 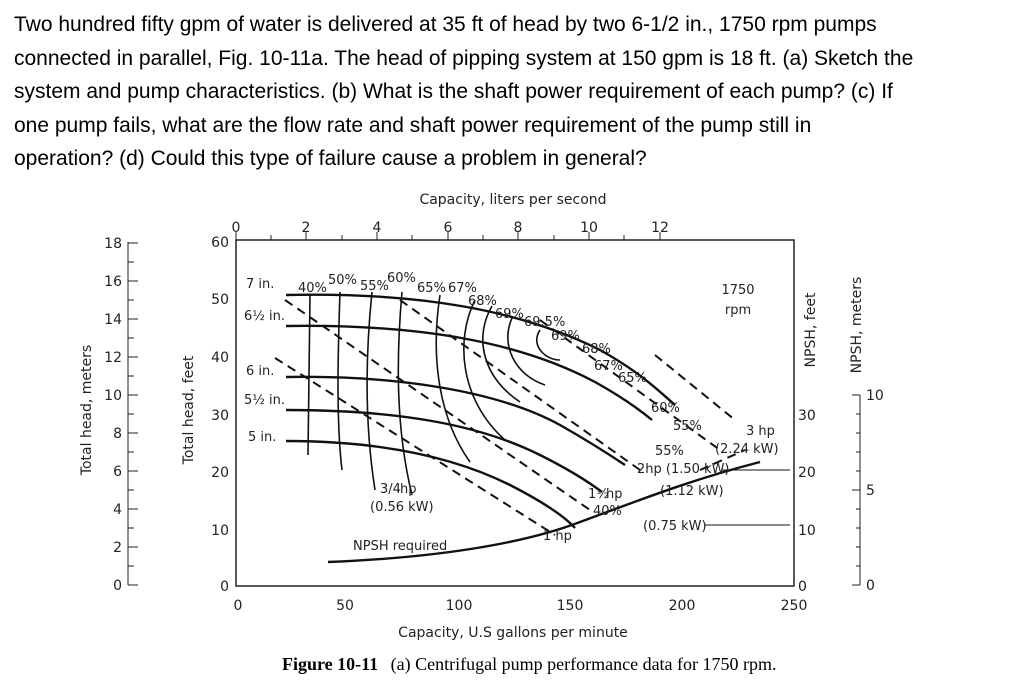 I want to click on left-feet-ticks: 0 10 20 30 40 50 60, so click(x=220, y=415).